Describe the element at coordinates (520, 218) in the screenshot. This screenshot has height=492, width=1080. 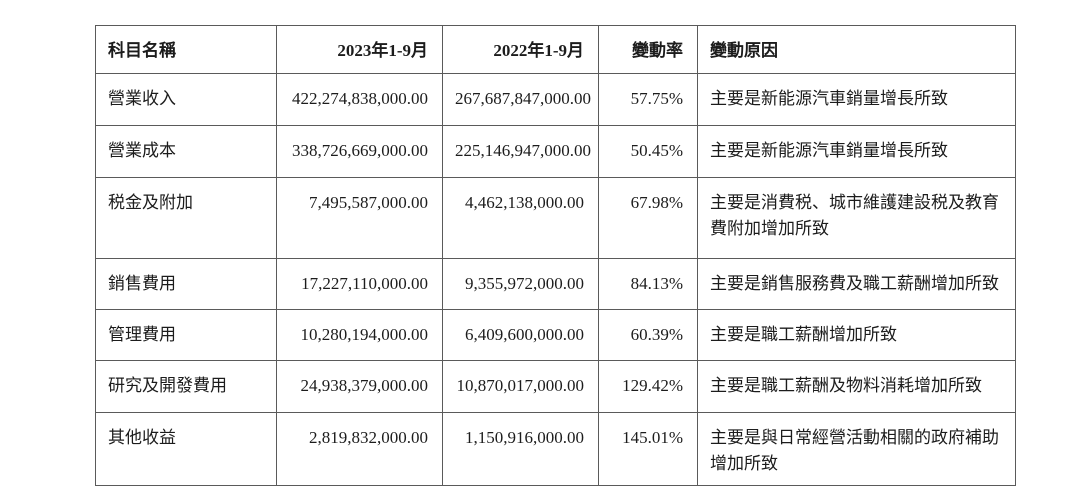
I see `value-2022-cell: 4,462,138,000.00` at that location.